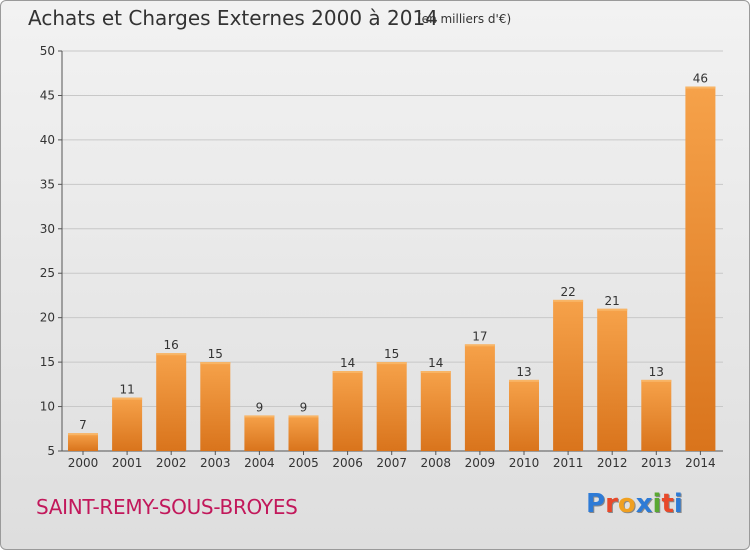  I want to click on bar-2009, so click(479, 397).